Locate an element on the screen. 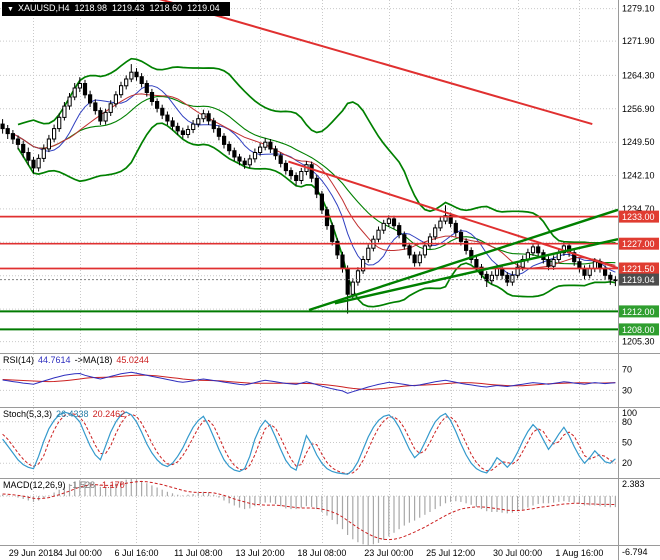 The width and height of the screenshot is (660, 560). time-axis-label: 23 Jul 00:00 is located at coordinates (388, 553).